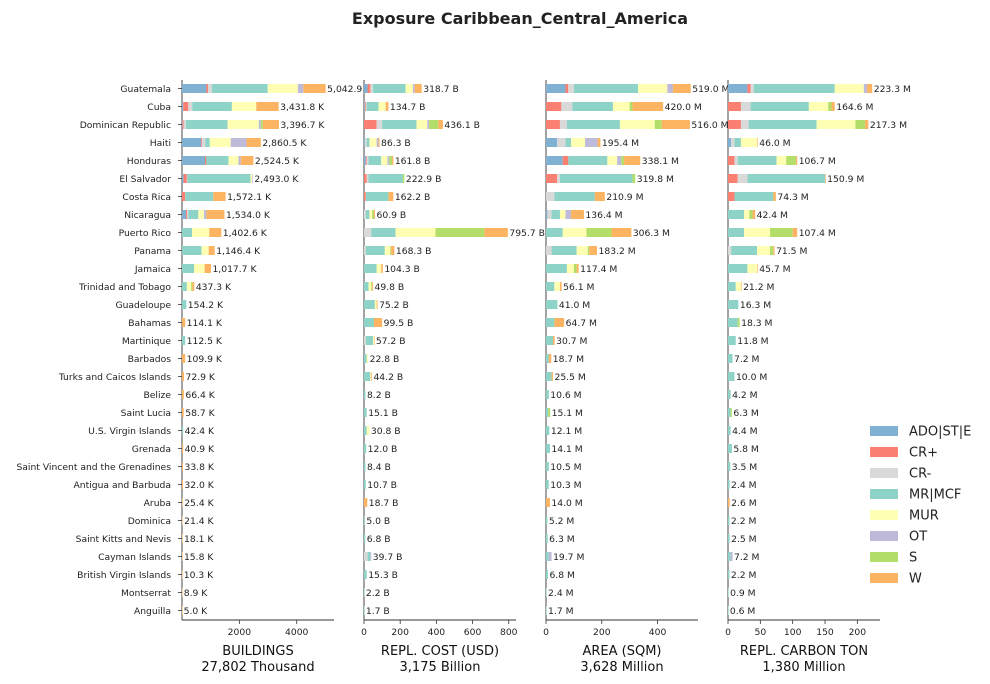 The image size is (990, 684). Describe the element at coordinates (93, 467) in the screenshot. I see `category-label: Saint Vincent and the Grenadines` at that location.